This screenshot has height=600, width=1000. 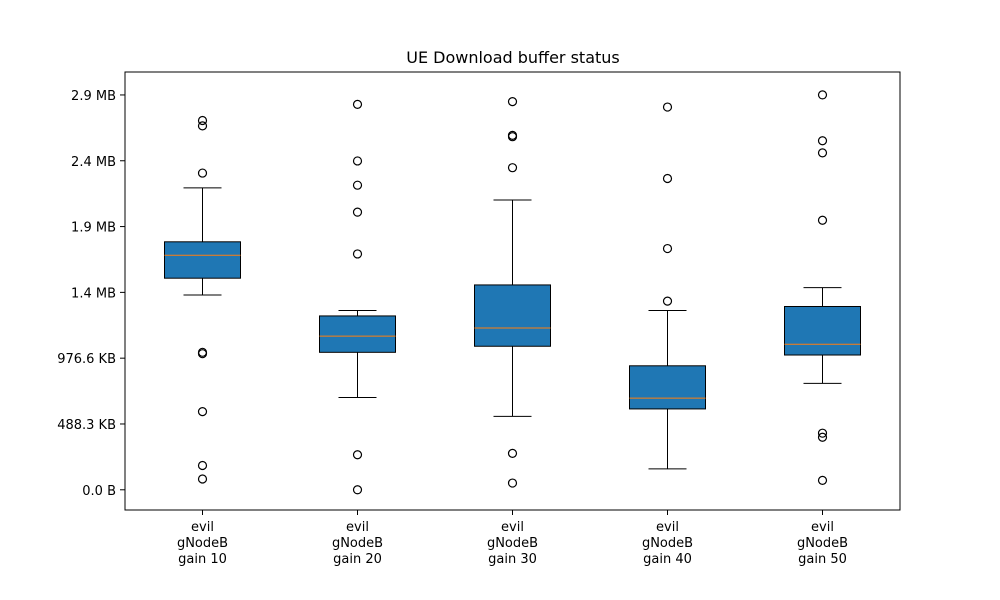 I want to click on x-tick-label-line: gain 30, so click(x=512, y=559).